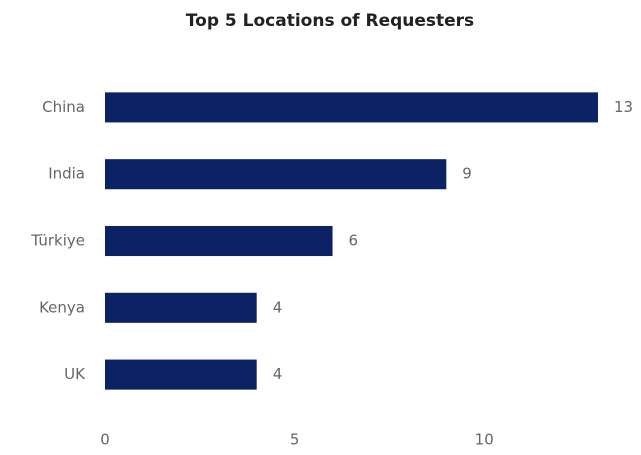  What do you see at coordinates (330, 21) in the screenshot?
I see `chart-title: Top 5 Locations of Requesters` at bounding box center [330, 21].